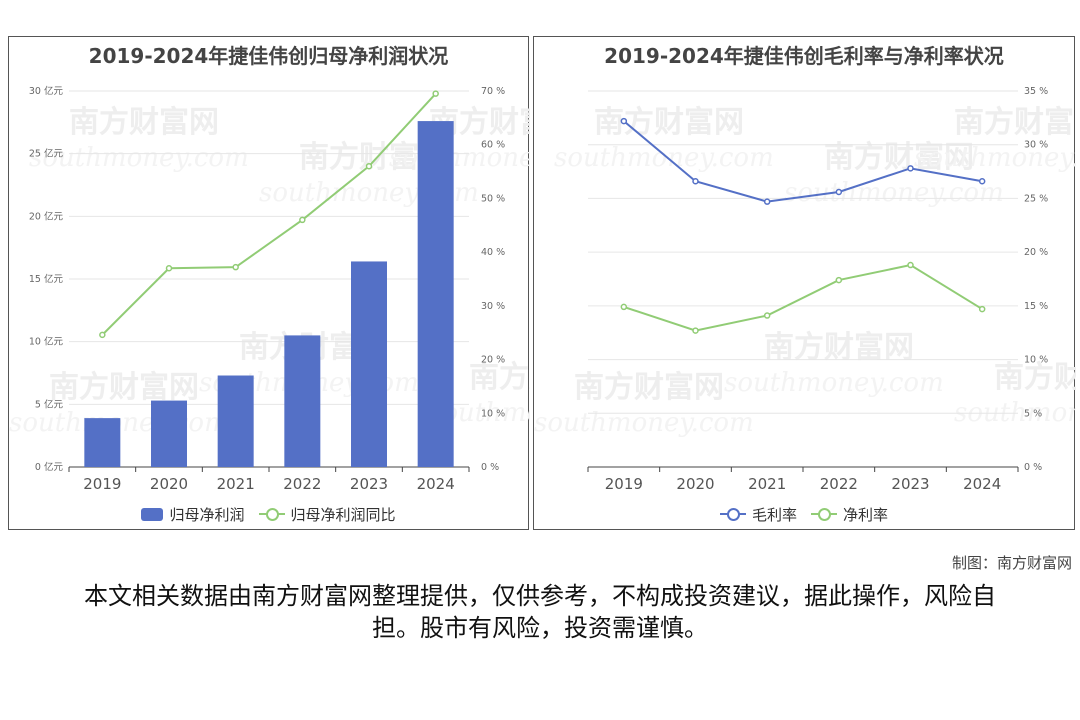 The image size is (1080, 720). I want to click on y-right-tick-label: 15 %, so click(1036, 306).